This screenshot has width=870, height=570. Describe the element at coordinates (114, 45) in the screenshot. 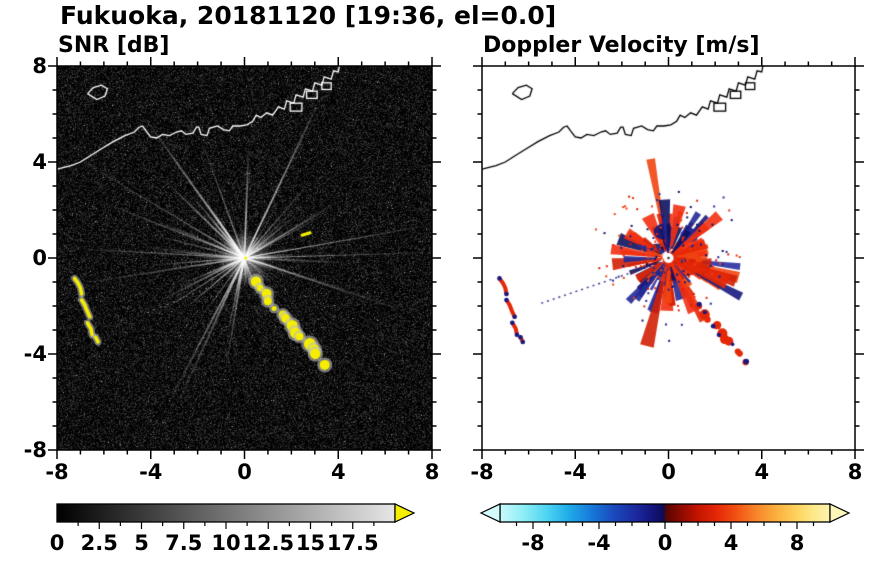

I see `snr-panel-title: SNR [dB]` at that location.